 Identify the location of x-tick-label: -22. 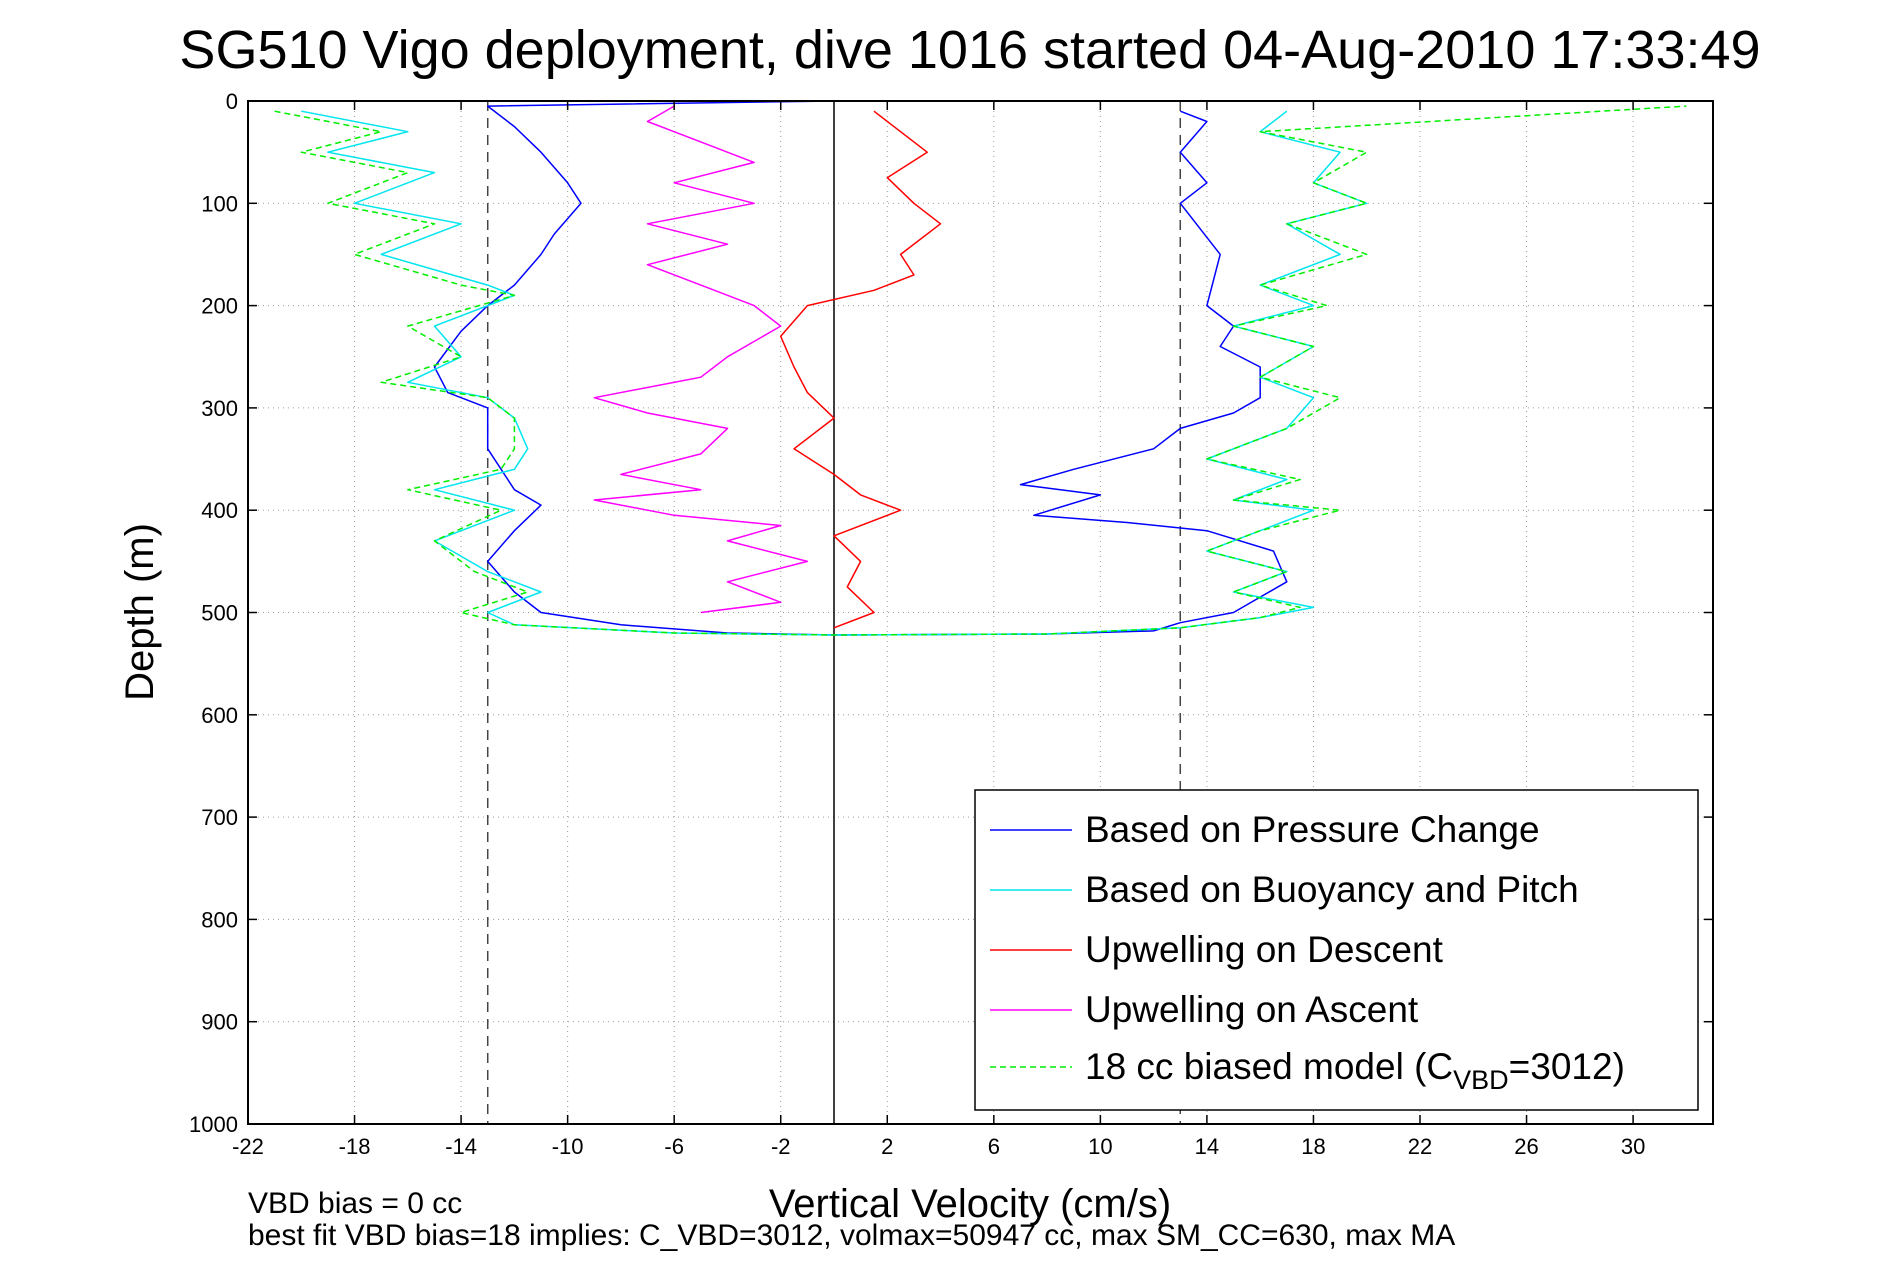
(248, 1146).